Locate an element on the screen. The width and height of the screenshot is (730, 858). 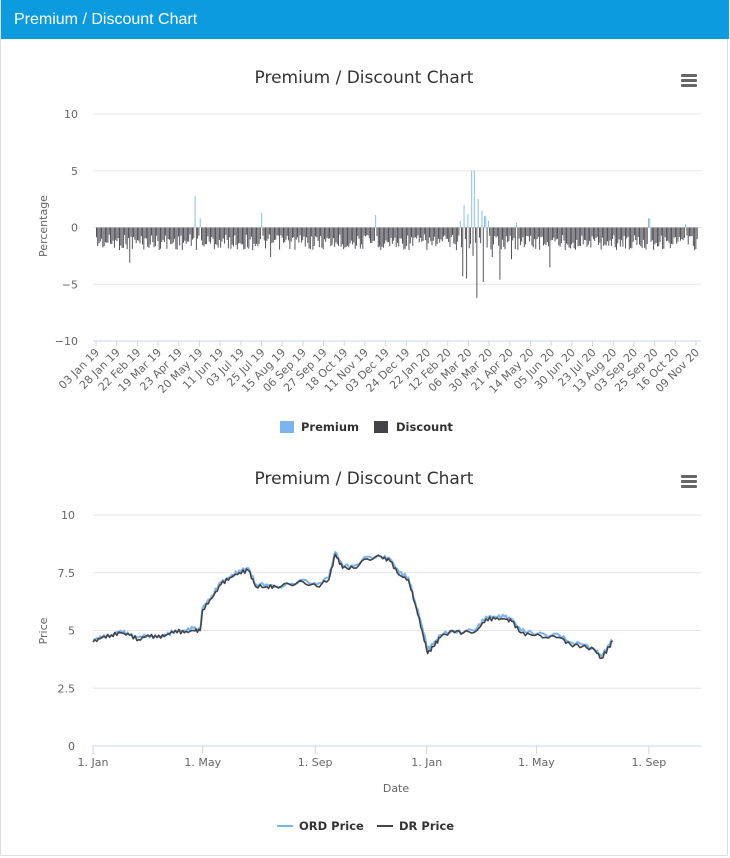
legend-item-ord-price: ORD Price is located at coordinates (320, 826).